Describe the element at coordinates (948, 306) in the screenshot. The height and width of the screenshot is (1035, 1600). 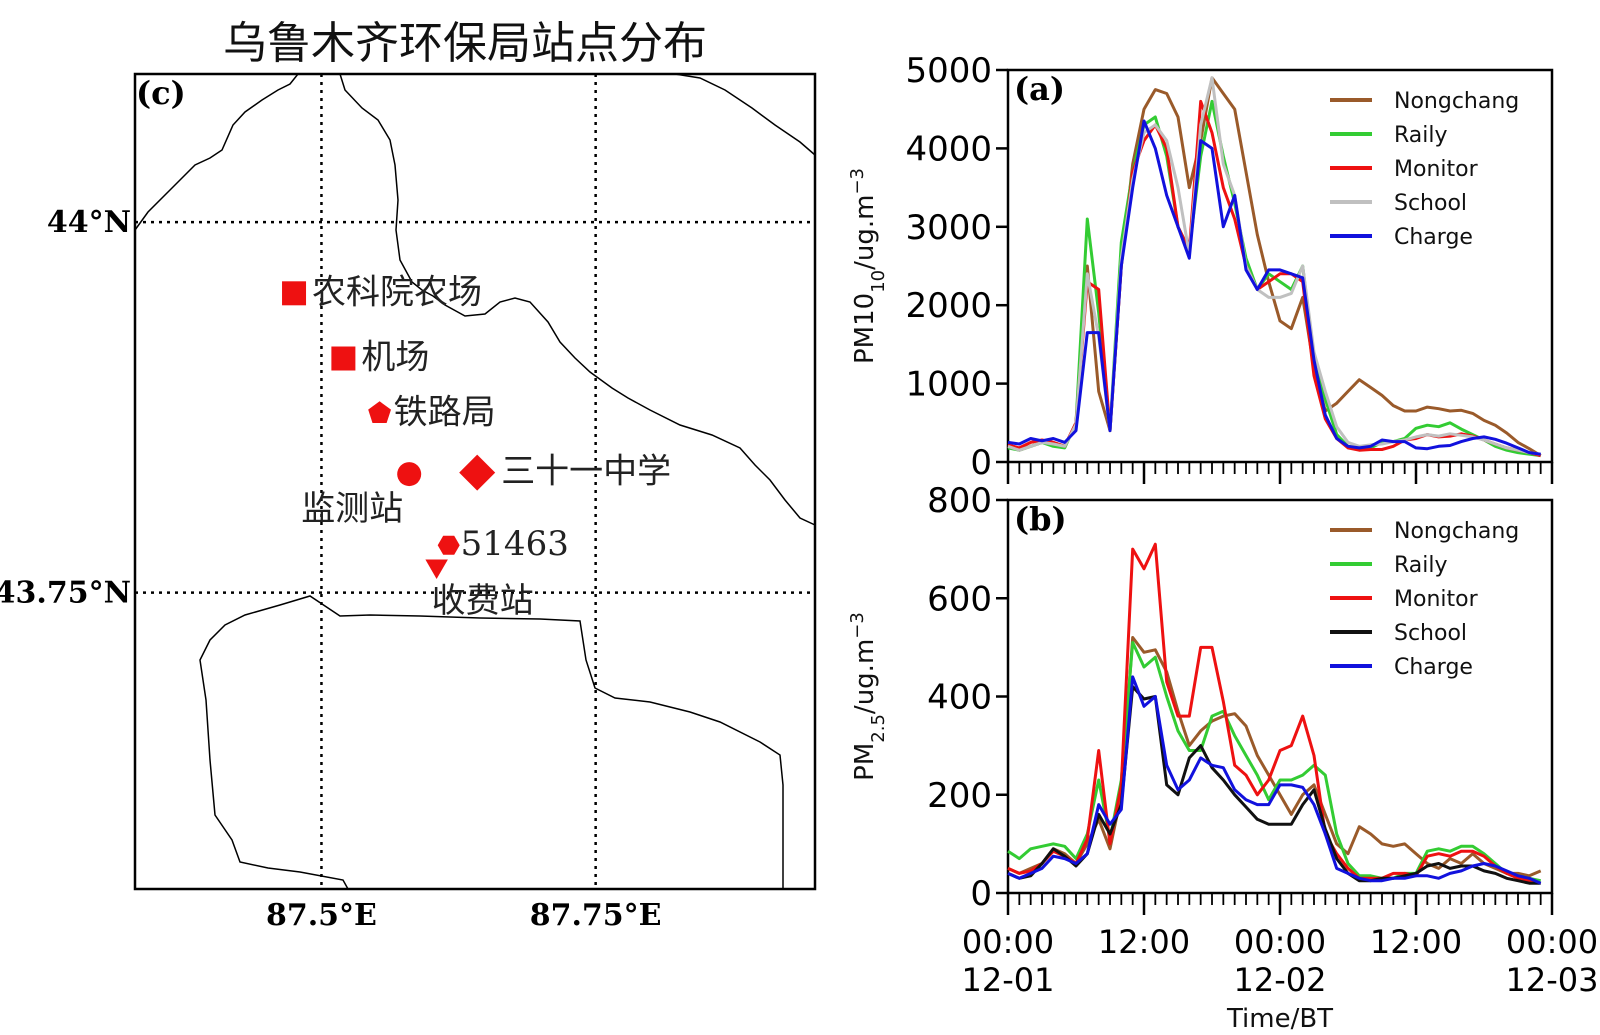
I see `y-tick-label: 2000` at that location.